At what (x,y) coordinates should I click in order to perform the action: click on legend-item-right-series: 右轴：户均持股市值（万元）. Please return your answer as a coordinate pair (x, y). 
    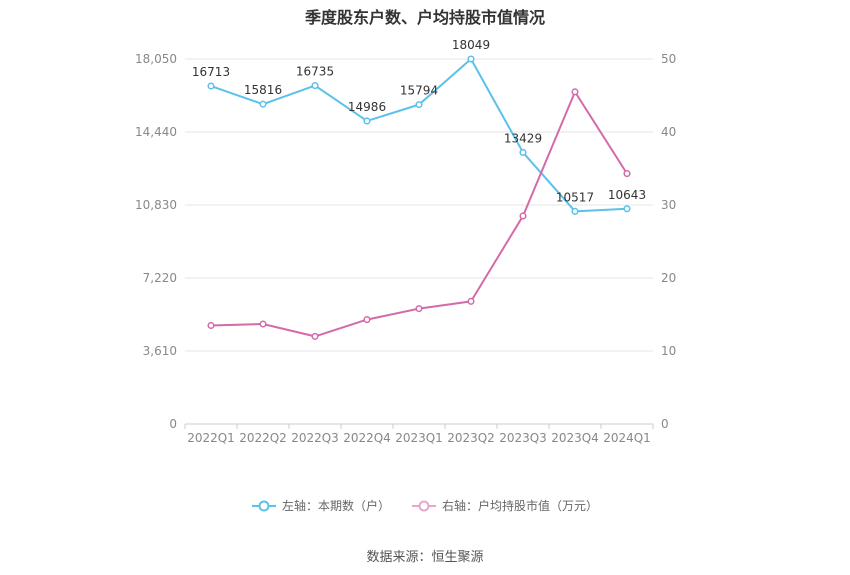
    Looking at the image, I should click on (505, 505).